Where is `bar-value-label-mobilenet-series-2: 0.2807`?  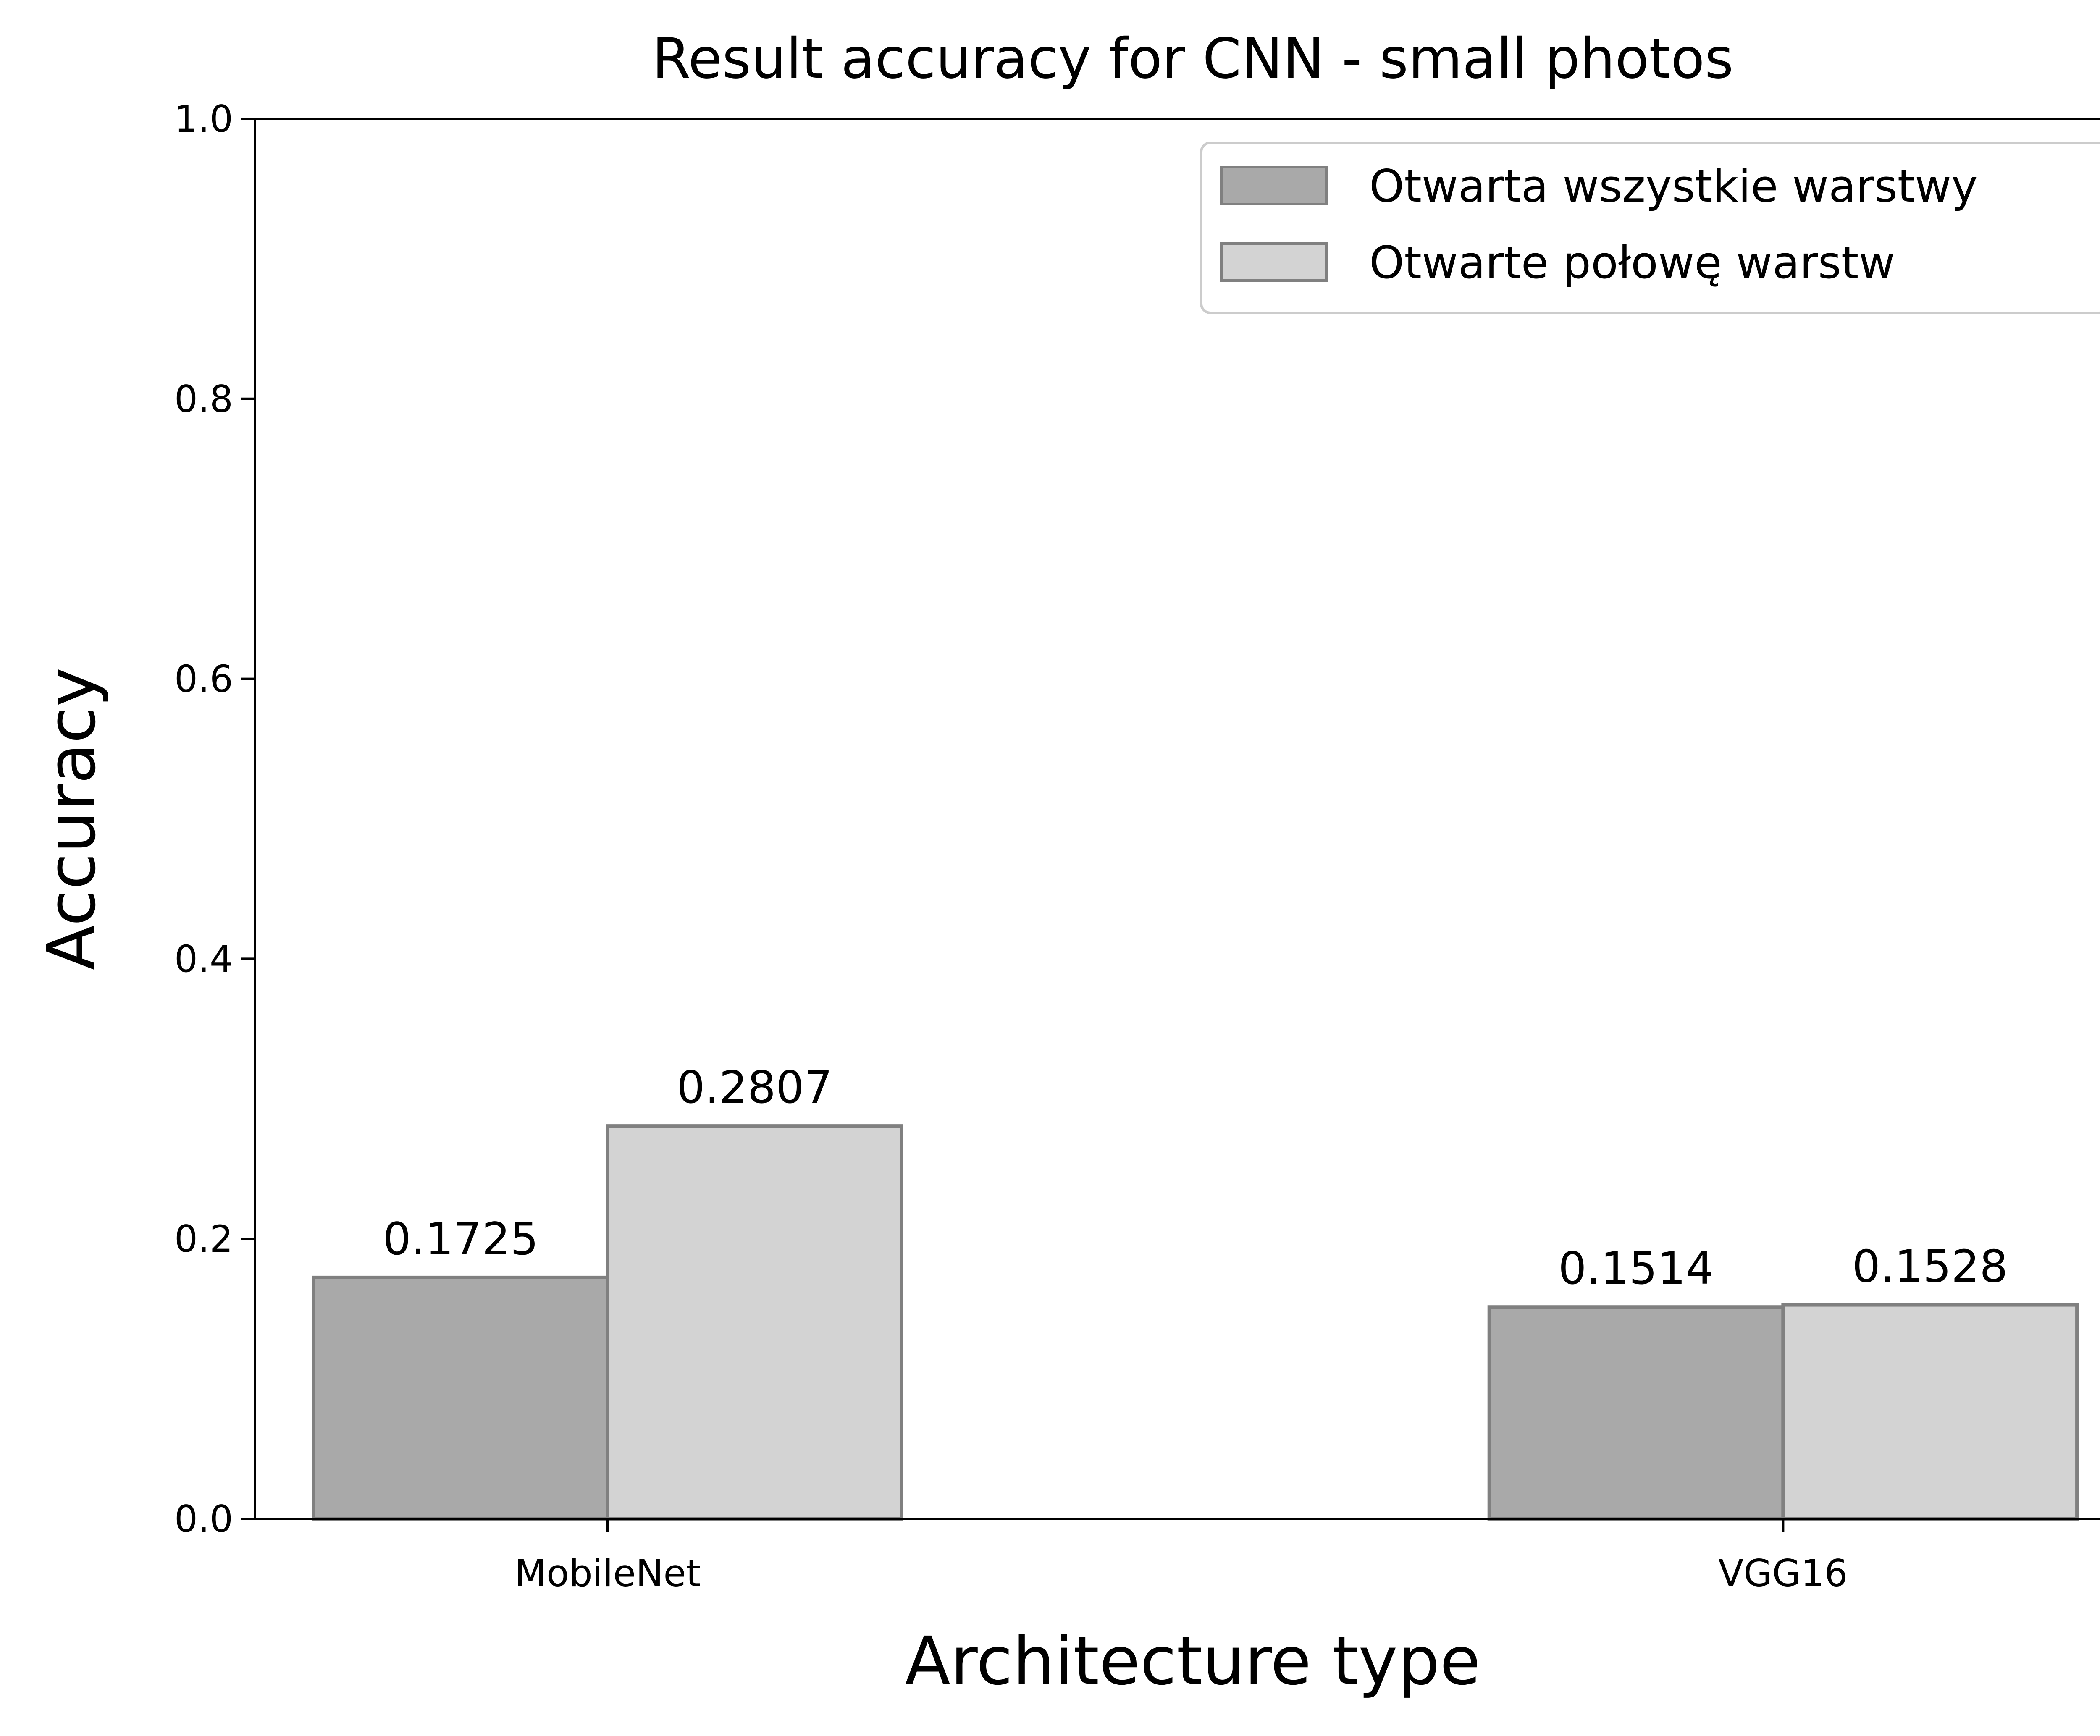
bar-value-label-mobilenet-series-2: 0.2807 is located at coordinates (754, 1087).